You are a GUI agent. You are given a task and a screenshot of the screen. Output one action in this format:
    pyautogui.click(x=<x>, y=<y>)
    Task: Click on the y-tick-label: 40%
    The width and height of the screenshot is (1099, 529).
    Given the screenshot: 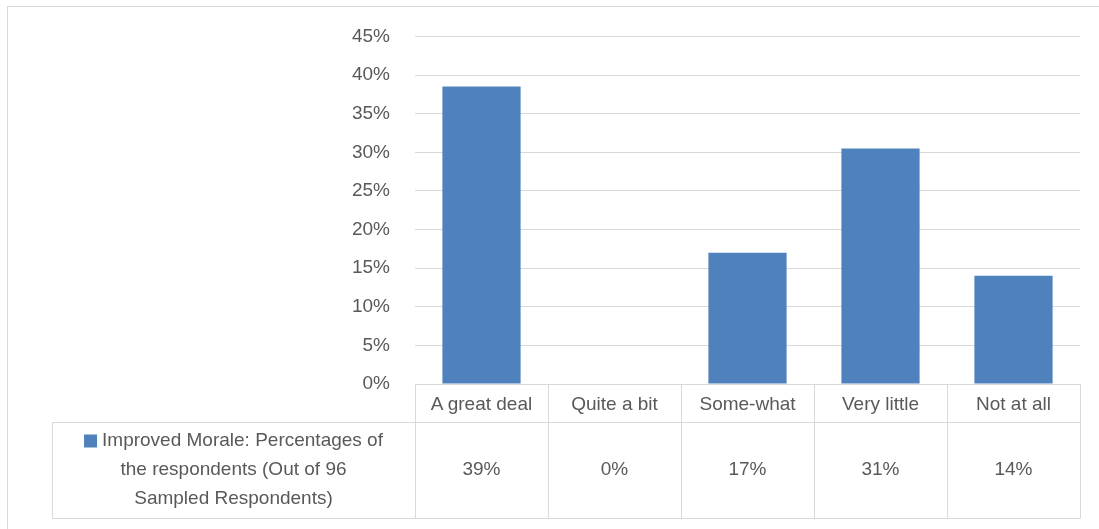 What is the action you would take?
    pyautogui.click(x=371, y=74)
    